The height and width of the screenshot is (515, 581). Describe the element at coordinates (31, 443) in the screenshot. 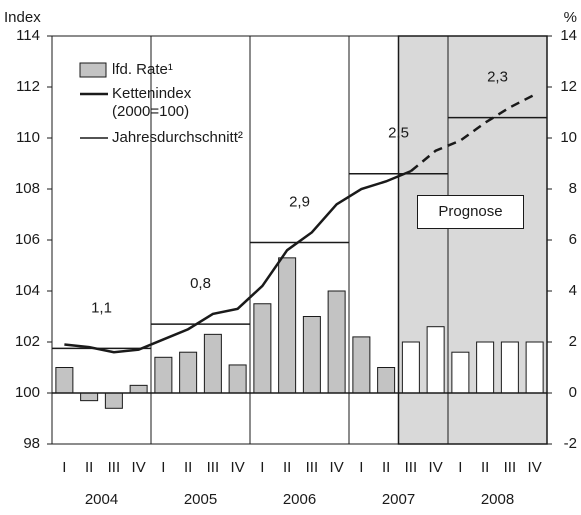

I see `y-tick-label: 98` at that location.